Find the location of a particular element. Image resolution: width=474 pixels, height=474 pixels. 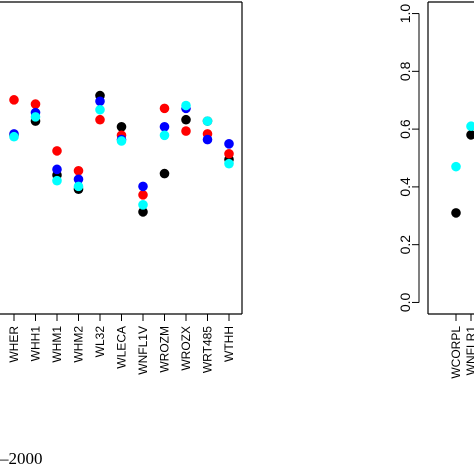

right-y-tick-label-3: 0.6 is located at coordinates (405, 129).